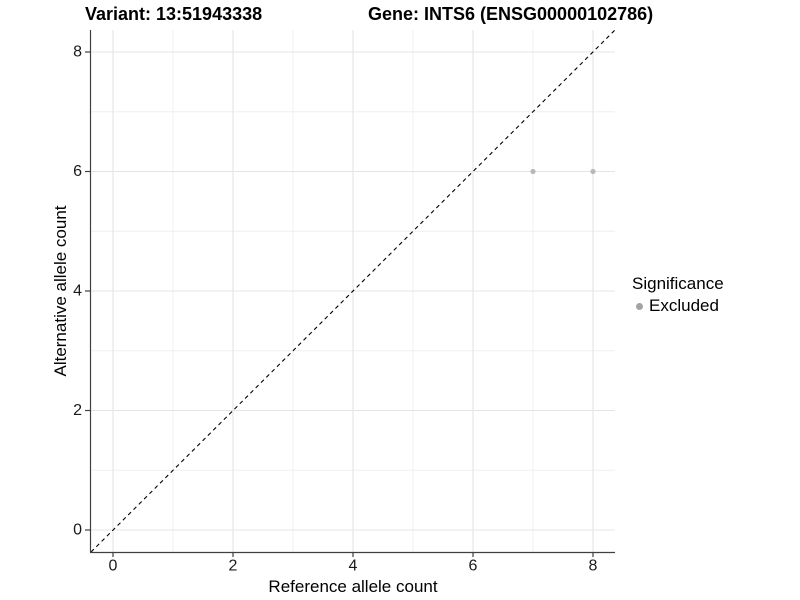  What do you see at coordinates (593, 565) in the screenshot?
I see `x-tick-label: 8` at bounding box center [593, 565].